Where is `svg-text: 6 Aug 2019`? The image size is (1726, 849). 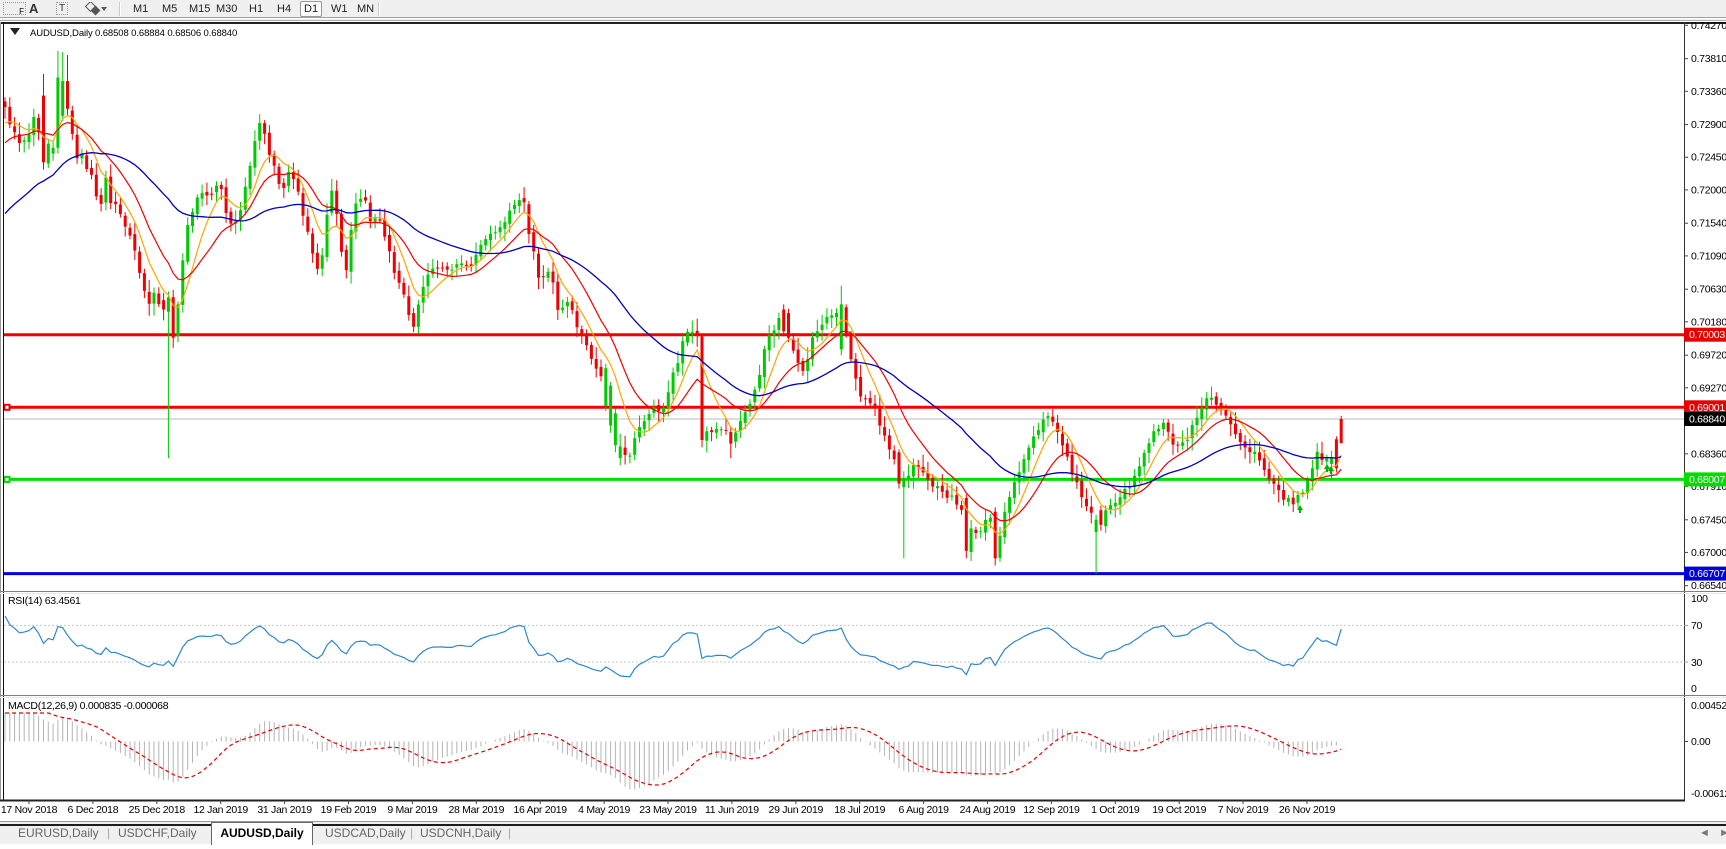 svg-text: 6 Aug 2019 is located at coordinates (924, 810).